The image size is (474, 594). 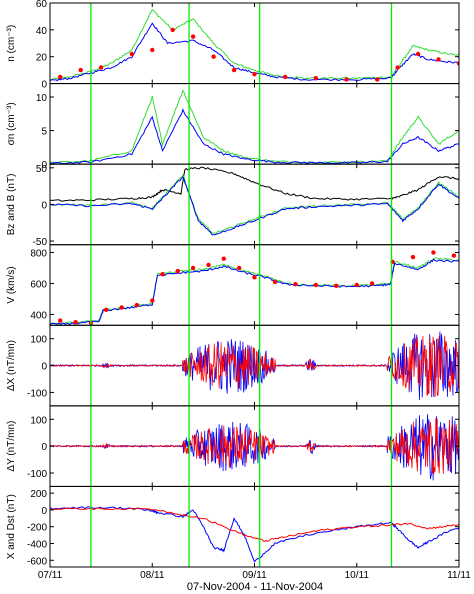 I want to click on y-axis-label-XDst: X and Dst (nT), so click(x=11, y=526).